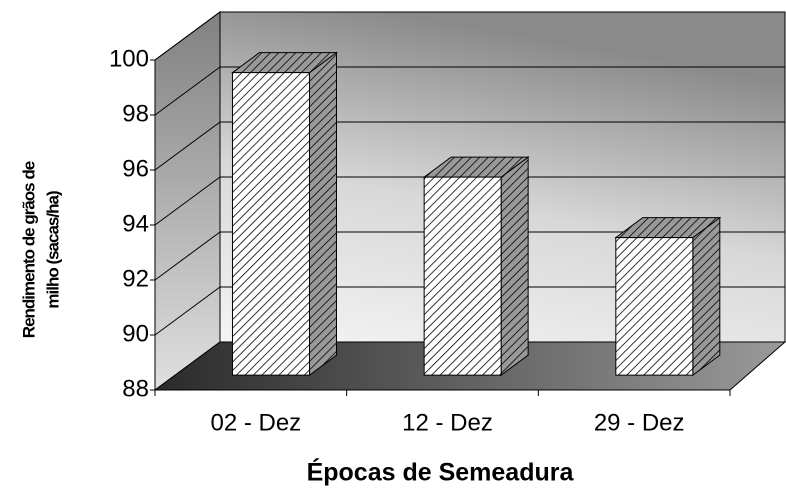  I want to click on y-tick-label: 100, so click(129, 58).